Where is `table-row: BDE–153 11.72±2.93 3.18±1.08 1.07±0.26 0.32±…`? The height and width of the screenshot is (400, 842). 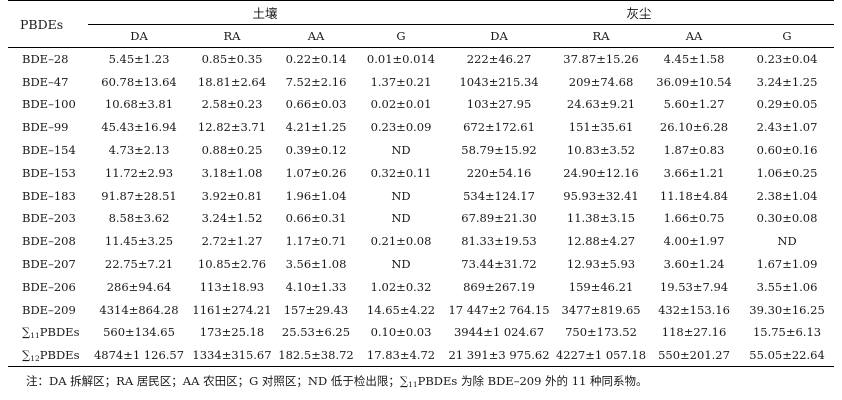 table-row: BDE–153 11.72±2.93 3.18±1.08 1.07±0.26 0.32±… is located at coordinates (421, 172).